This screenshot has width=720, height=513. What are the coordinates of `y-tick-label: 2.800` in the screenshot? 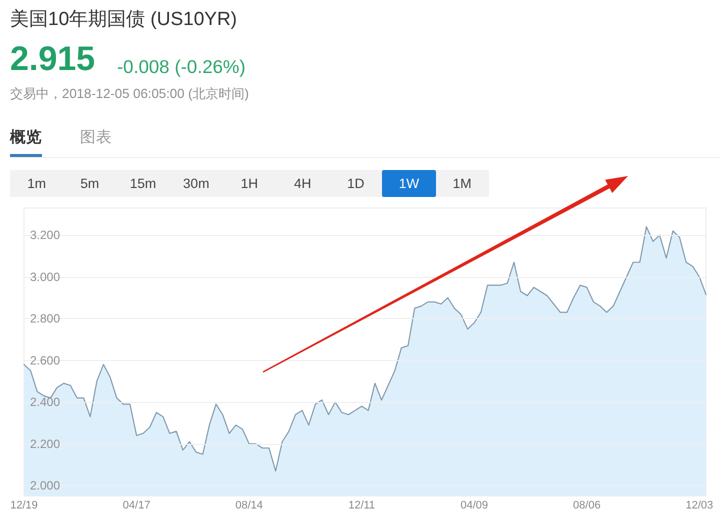 It's located at (45, 319).